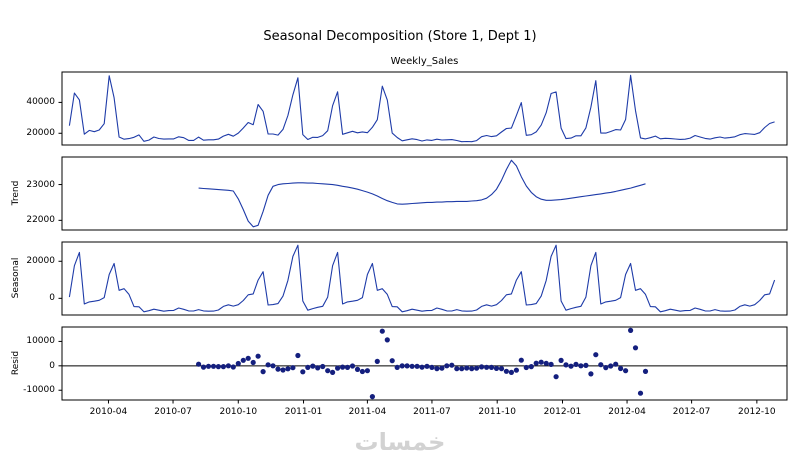 This screenshot has height=460, width=800. I want to click on resid-panel-border, so click(424, 363).